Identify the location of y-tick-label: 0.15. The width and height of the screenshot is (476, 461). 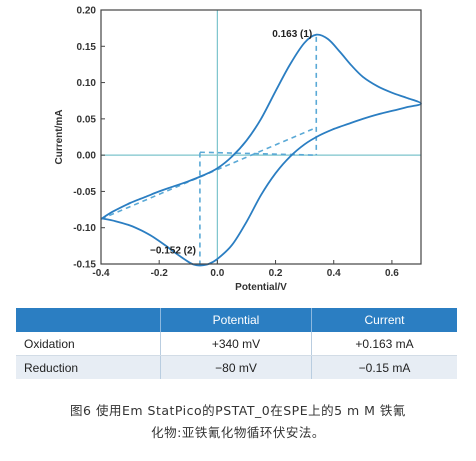
(87, 47).